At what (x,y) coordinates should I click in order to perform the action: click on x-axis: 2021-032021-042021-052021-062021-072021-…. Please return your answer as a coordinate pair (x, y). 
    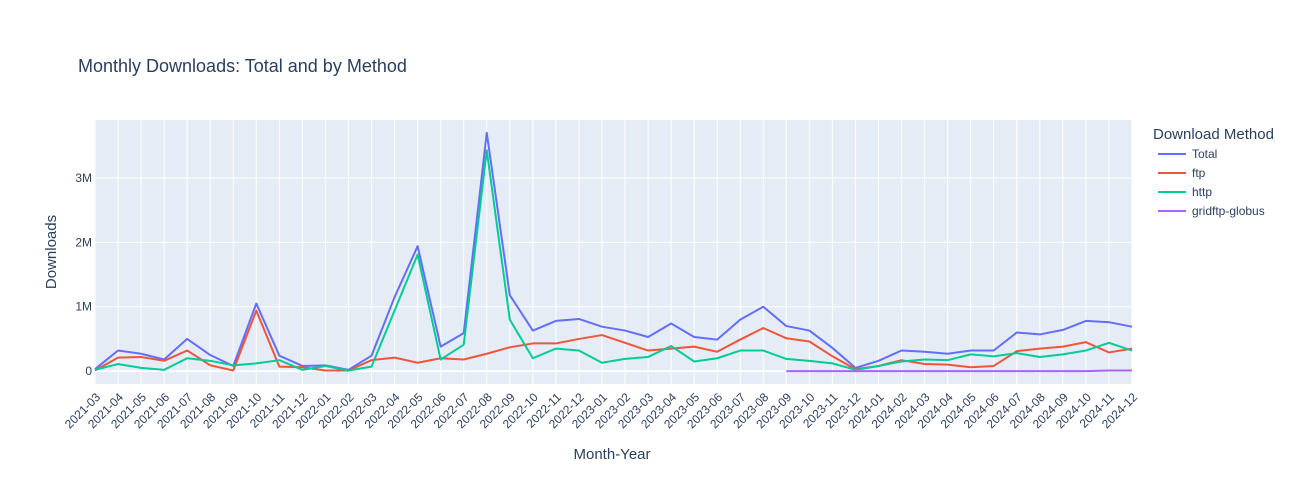
    Looking at the image, I should click on (601, 410).